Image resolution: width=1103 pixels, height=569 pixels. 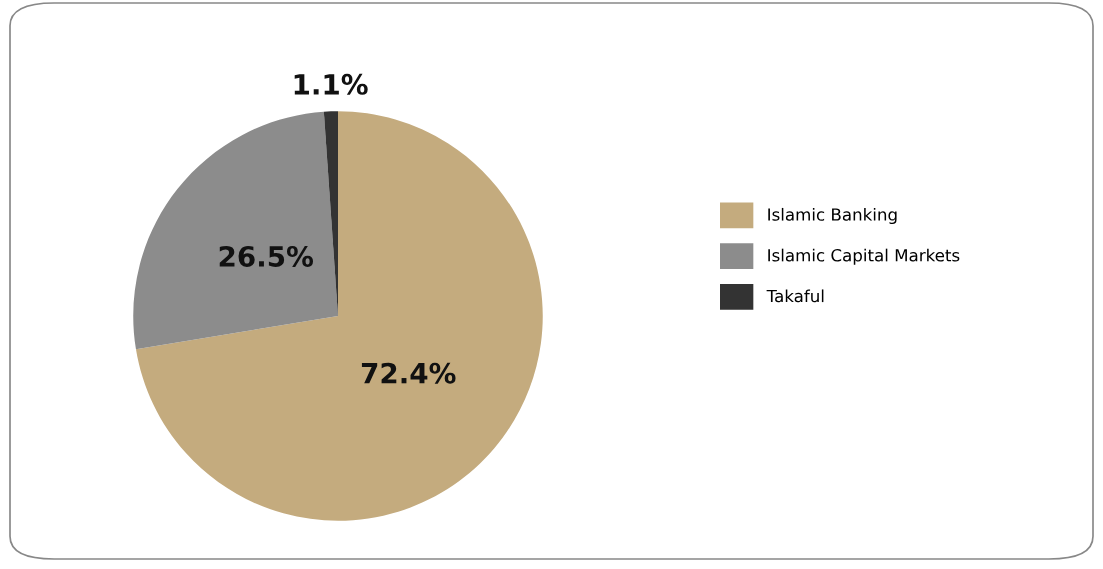 I want to click on data-label: 1.1%, so click(x=331, y=84).